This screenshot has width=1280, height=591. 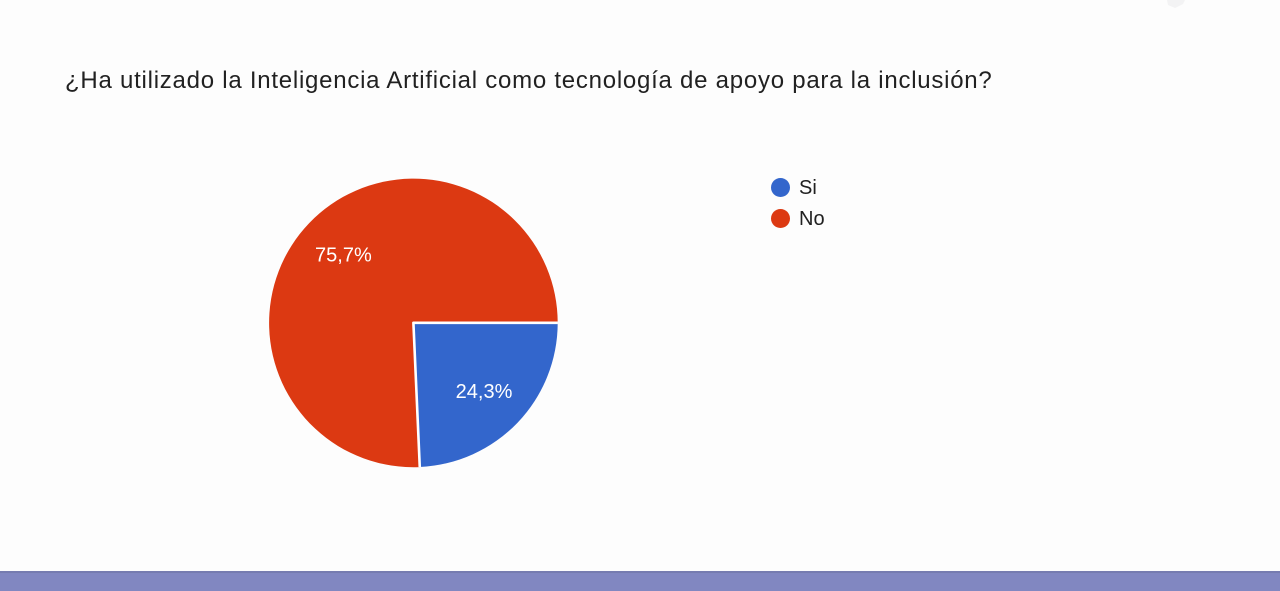 What do you see at coordinates (343, 256) in the screenshot?
I see `svg-text: 75,7%` at bounding box center [343, 256].